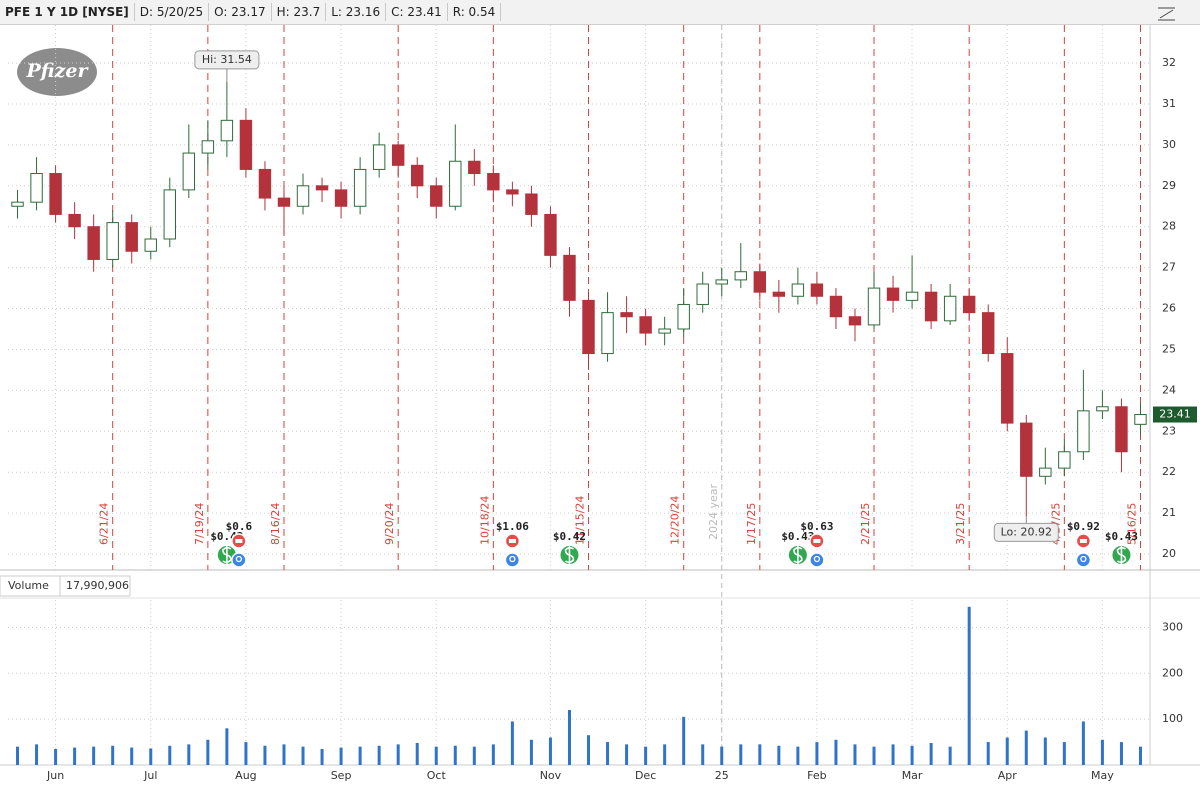  Describe the element at coordinates (275, 524) in the screenshot. I see `expiration-label: 8/16/24` at that location.